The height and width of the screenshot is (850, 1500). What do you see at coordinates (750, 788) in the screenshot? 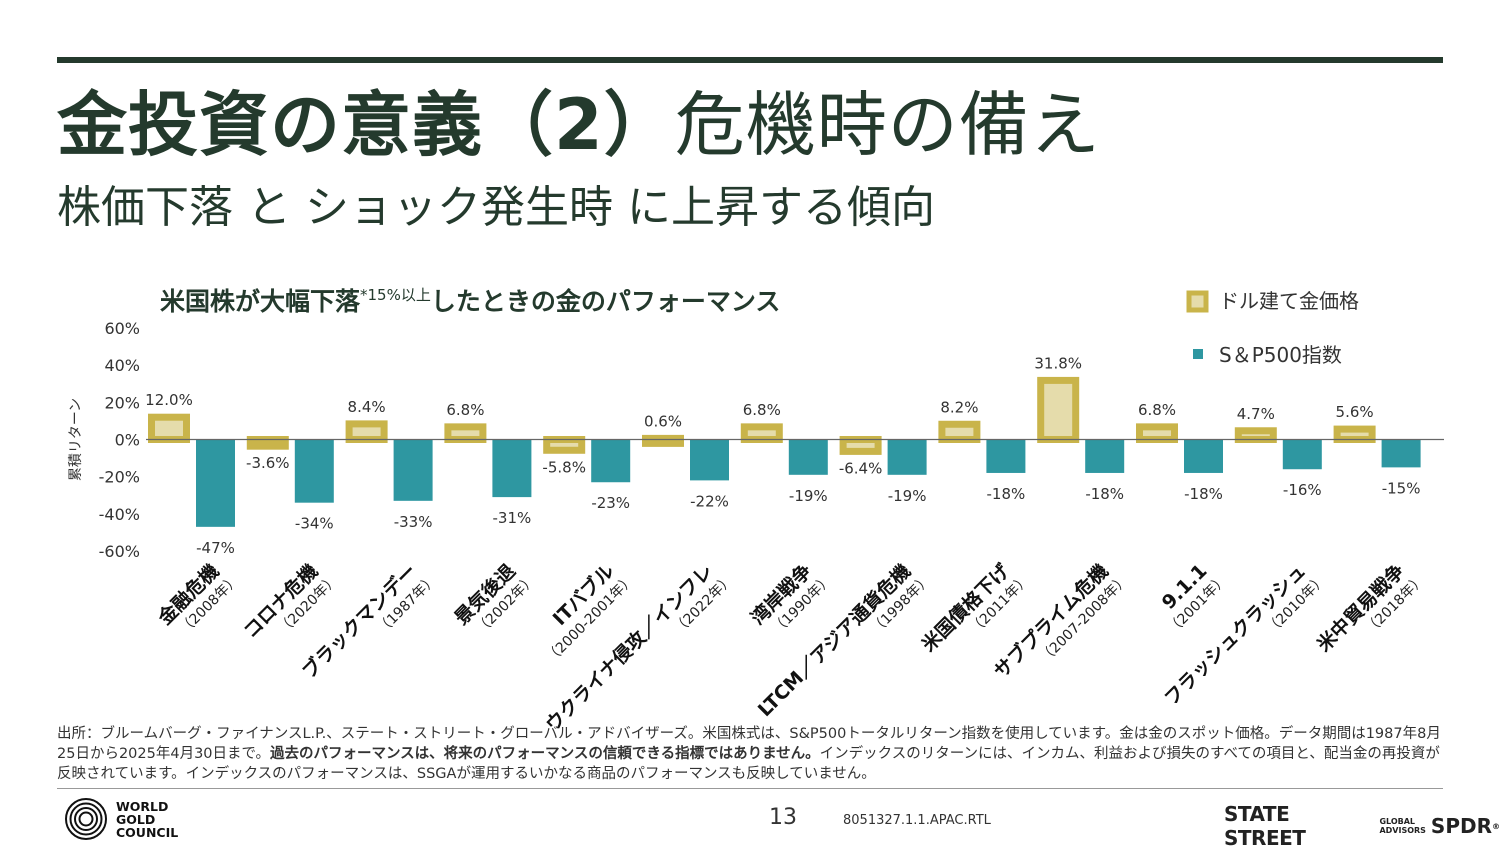
I see `bottom-rule` at bounding box center [750, 788].